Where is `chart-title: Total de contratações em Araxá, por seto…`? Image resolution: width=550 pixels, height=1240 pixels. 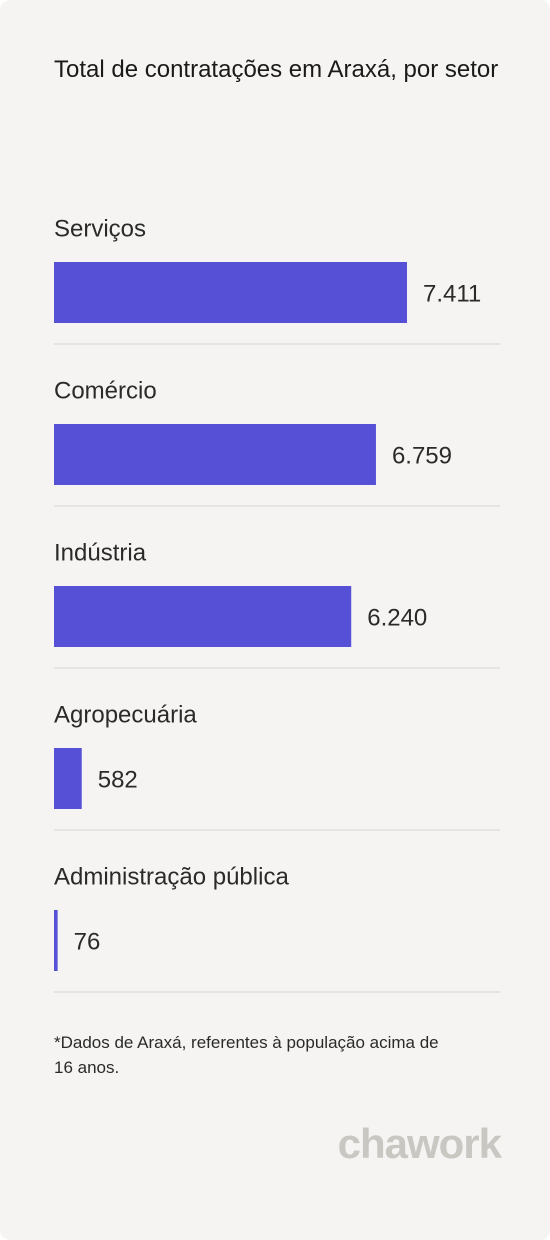
chart-title: Total de contratações em Araxá, por seto… is located at coordinates (276, 69).